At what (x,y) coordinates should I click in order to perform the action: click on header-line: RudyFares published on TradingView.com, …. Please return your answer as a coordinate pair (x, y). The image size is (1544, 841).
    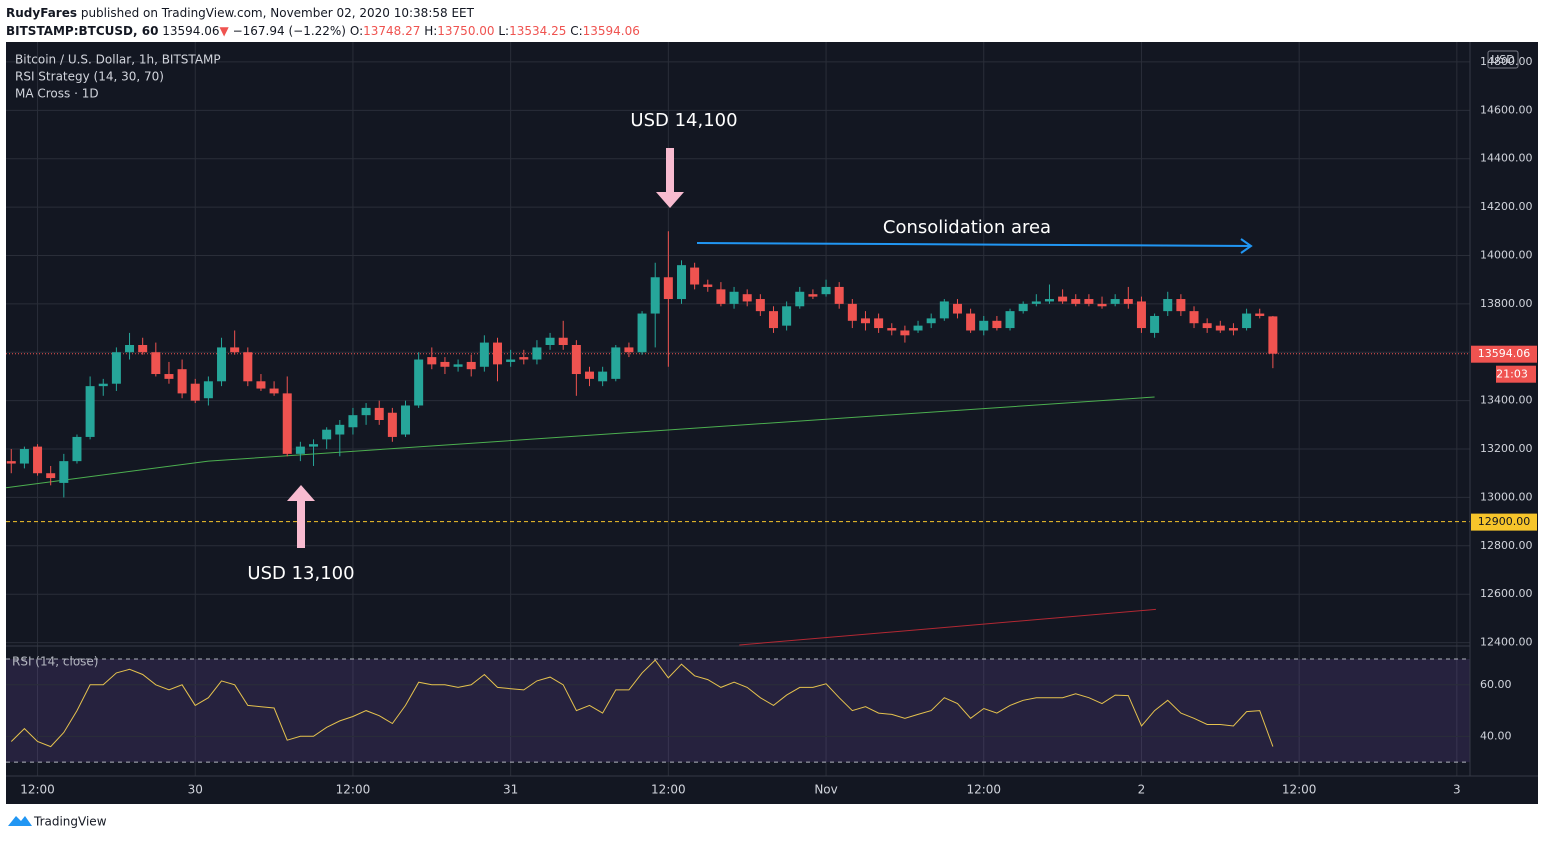
    Looking at the image, I should click on (323, 13).